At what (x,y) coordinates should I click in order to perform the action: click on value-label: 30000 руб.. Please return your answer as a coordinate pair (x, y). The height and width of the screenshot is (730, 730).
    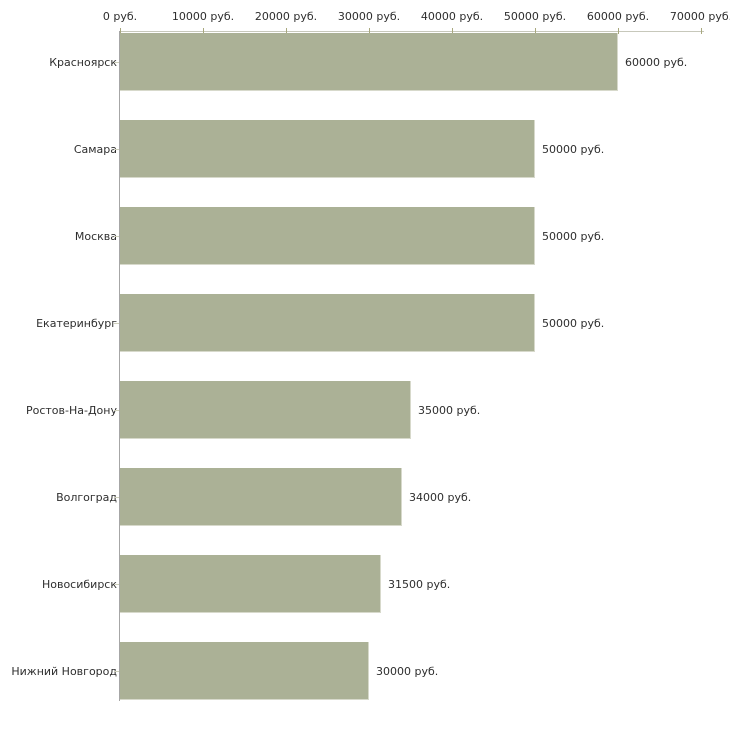
    Looking at the image, I should click on (407, 671).